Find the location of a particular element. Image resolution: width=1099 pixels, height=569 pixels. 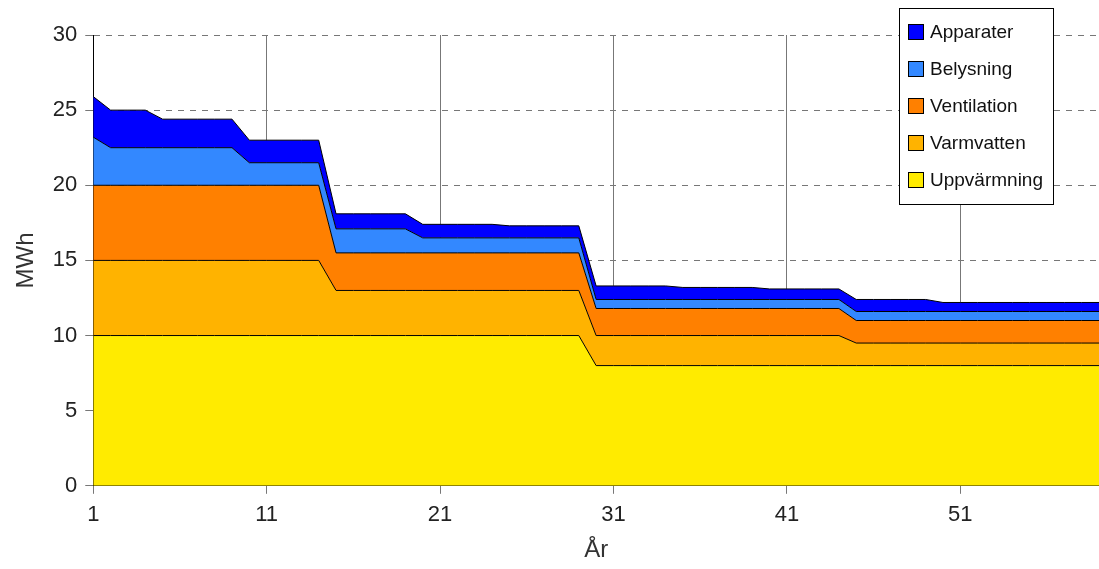

x-axis-title: År is located at coordinates (596, 549).